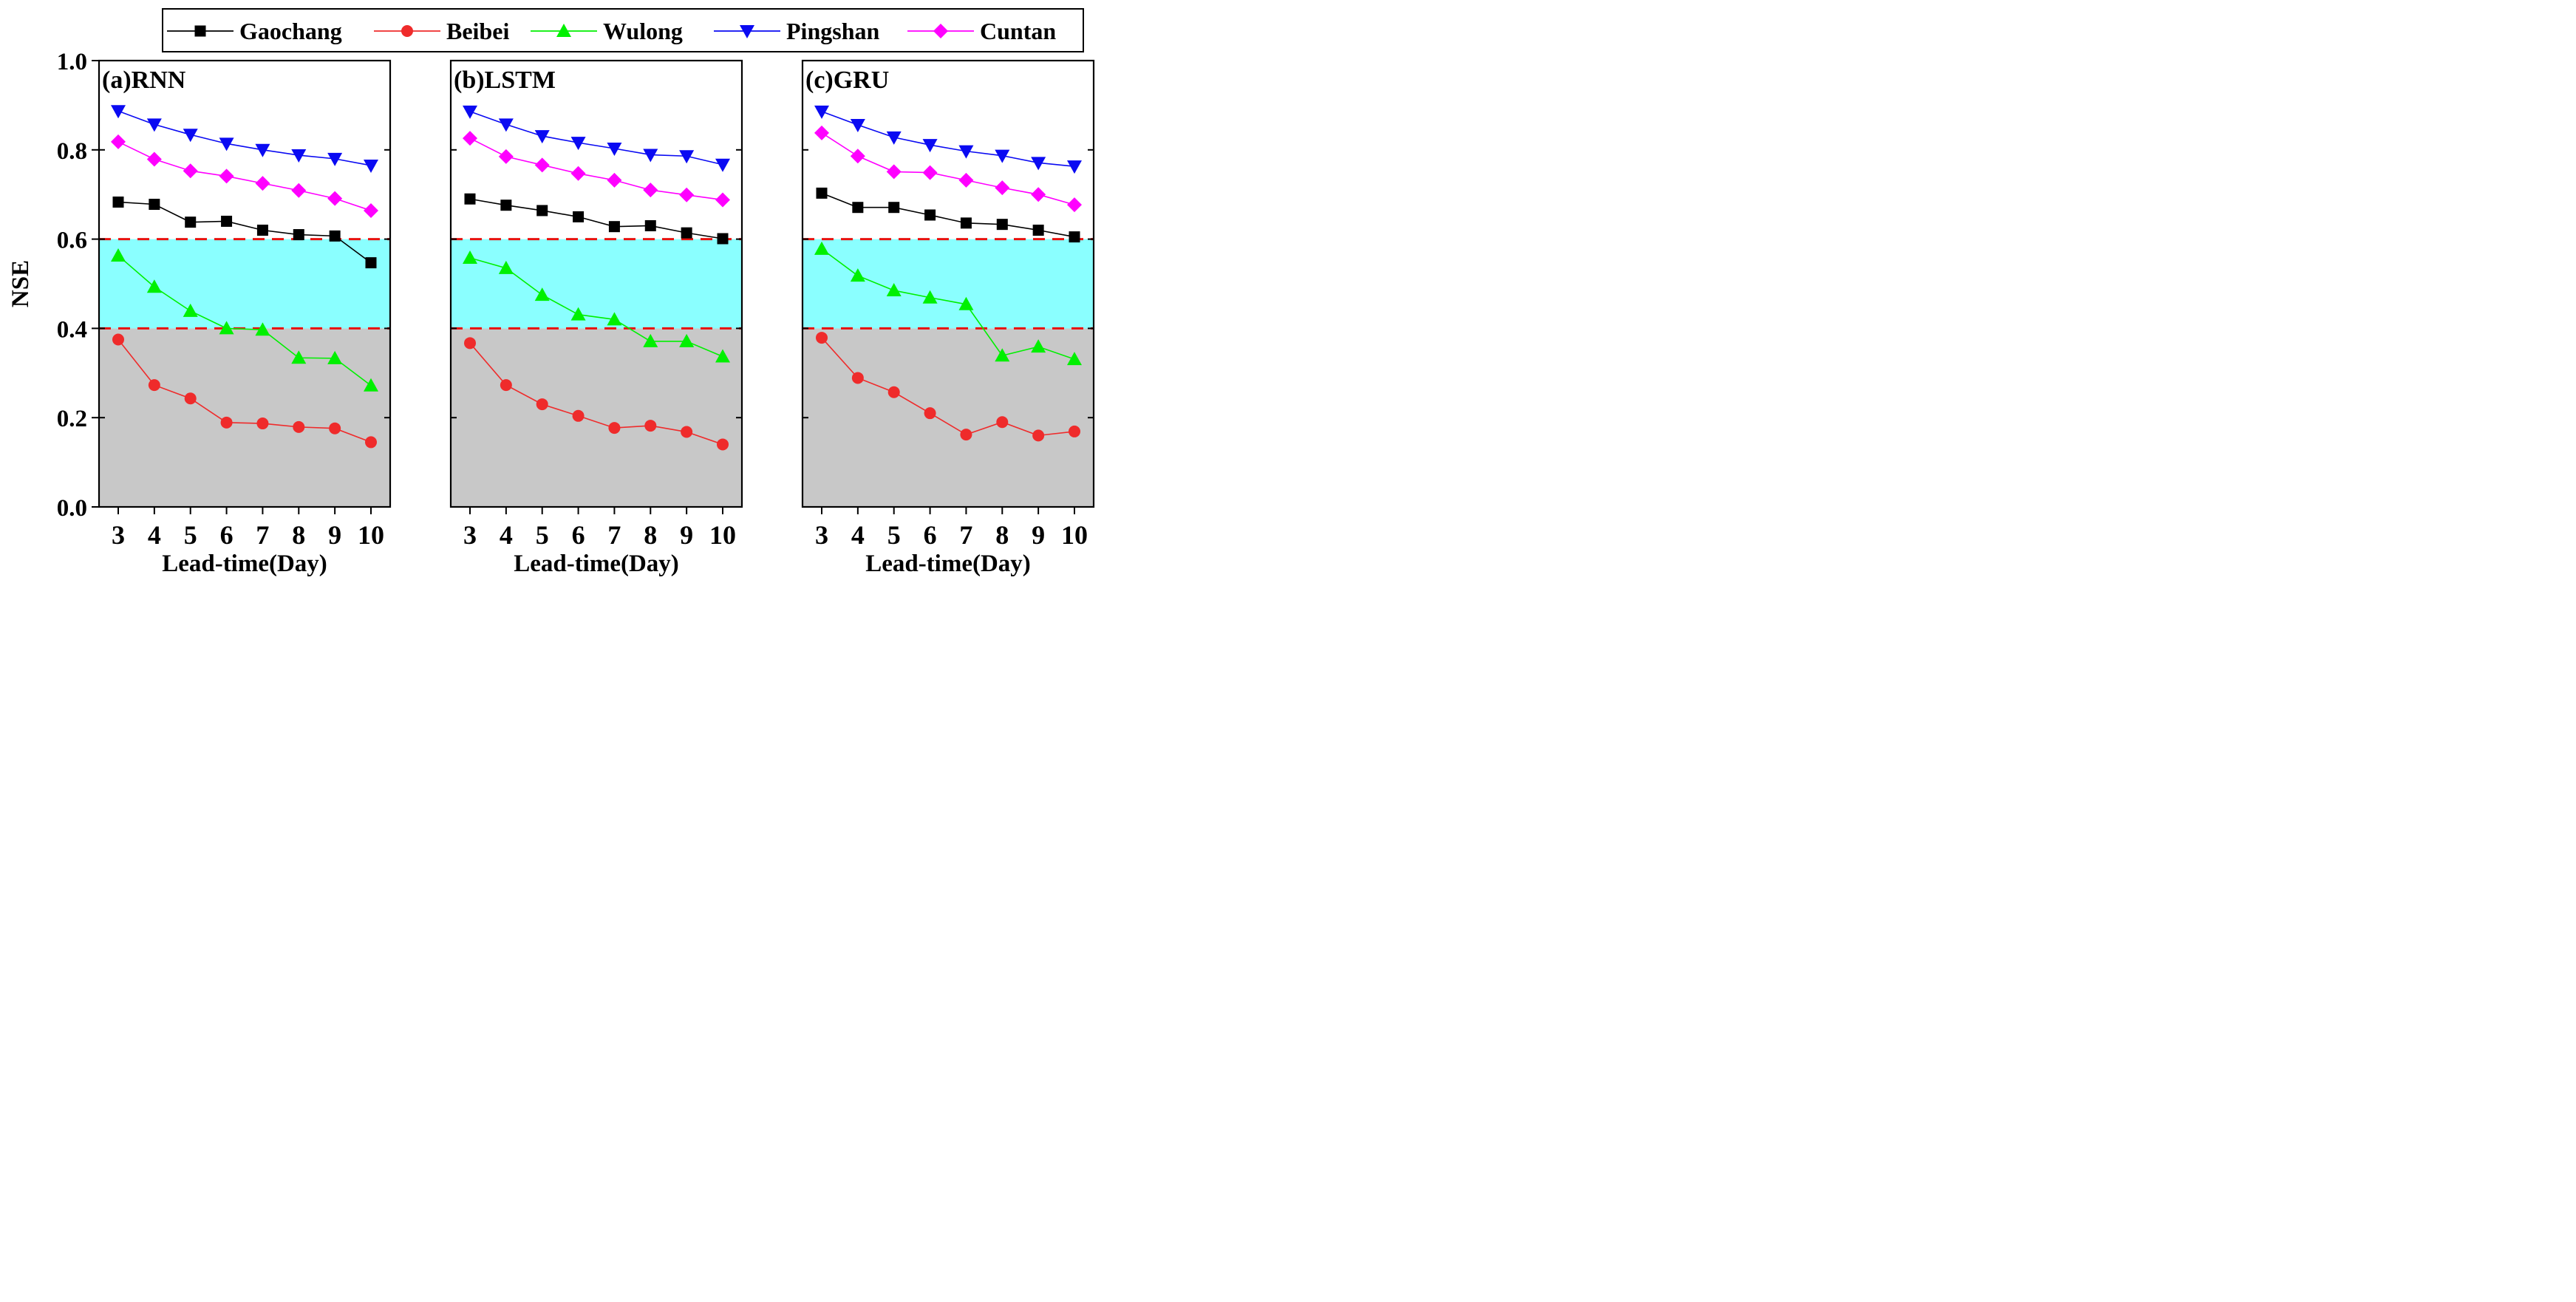 Image resolution: width=2576 pixels, height=1302 pixels. Describe the element at coordinates (832, 31) in the screenshot. I see `legend-label: Pingshan` at that location.